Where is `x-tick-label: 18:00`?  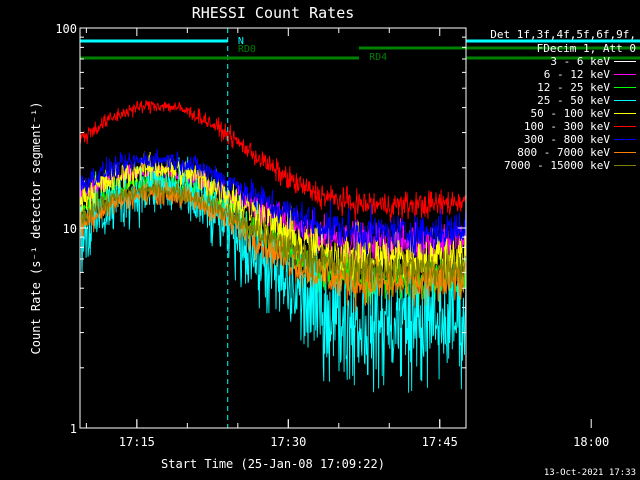 x-tick-label: 18:00 is located at coordinates (591, 442).